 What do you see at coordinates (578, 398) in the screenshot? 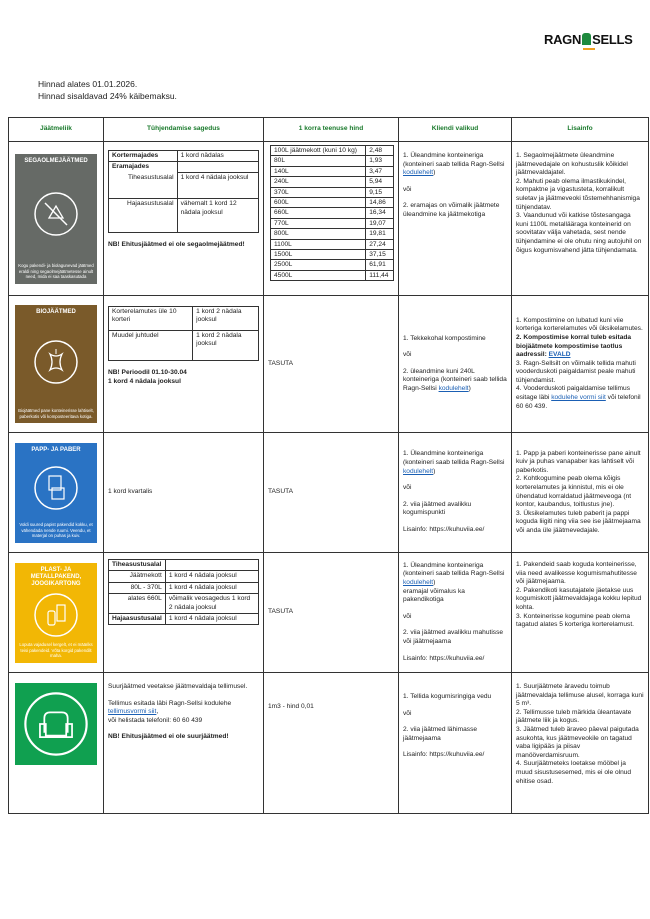
I see `order-form-link: kodulehe vormi siit` at bounding box center [578, 398].